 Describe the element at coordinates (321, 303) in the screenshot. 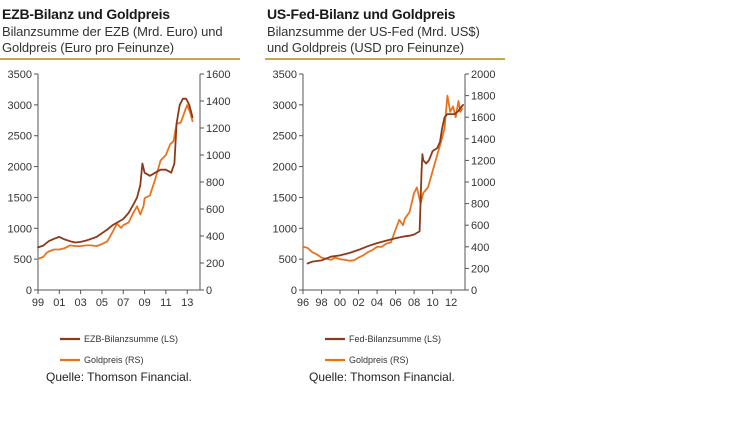

I see `x-tick-label: 98` at that location.